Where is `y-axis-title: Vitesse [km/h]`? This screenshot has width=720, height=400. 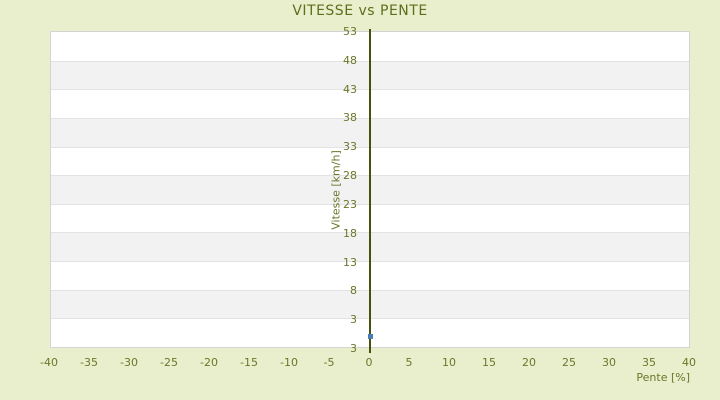 y-axis-title: Vitesse [km/h] is located at coordinates (336, 190).